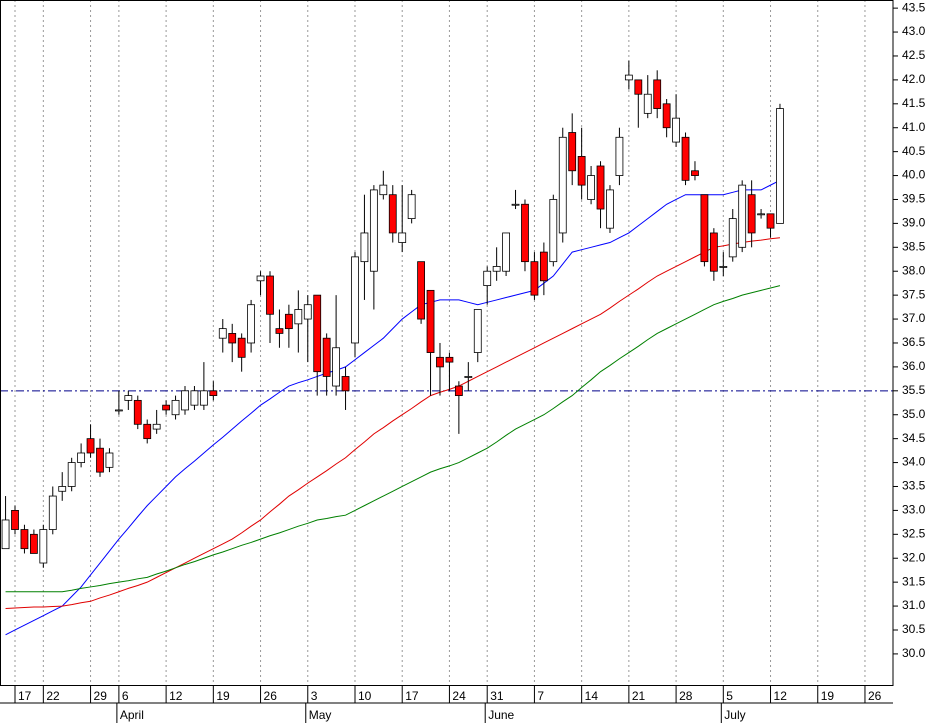 This screenshot has width=951, height=723. What do you see at coordinates (914, 103) in the screenshot?
I see `y-tick-label: 41.5` at bounding box center [914, 103].